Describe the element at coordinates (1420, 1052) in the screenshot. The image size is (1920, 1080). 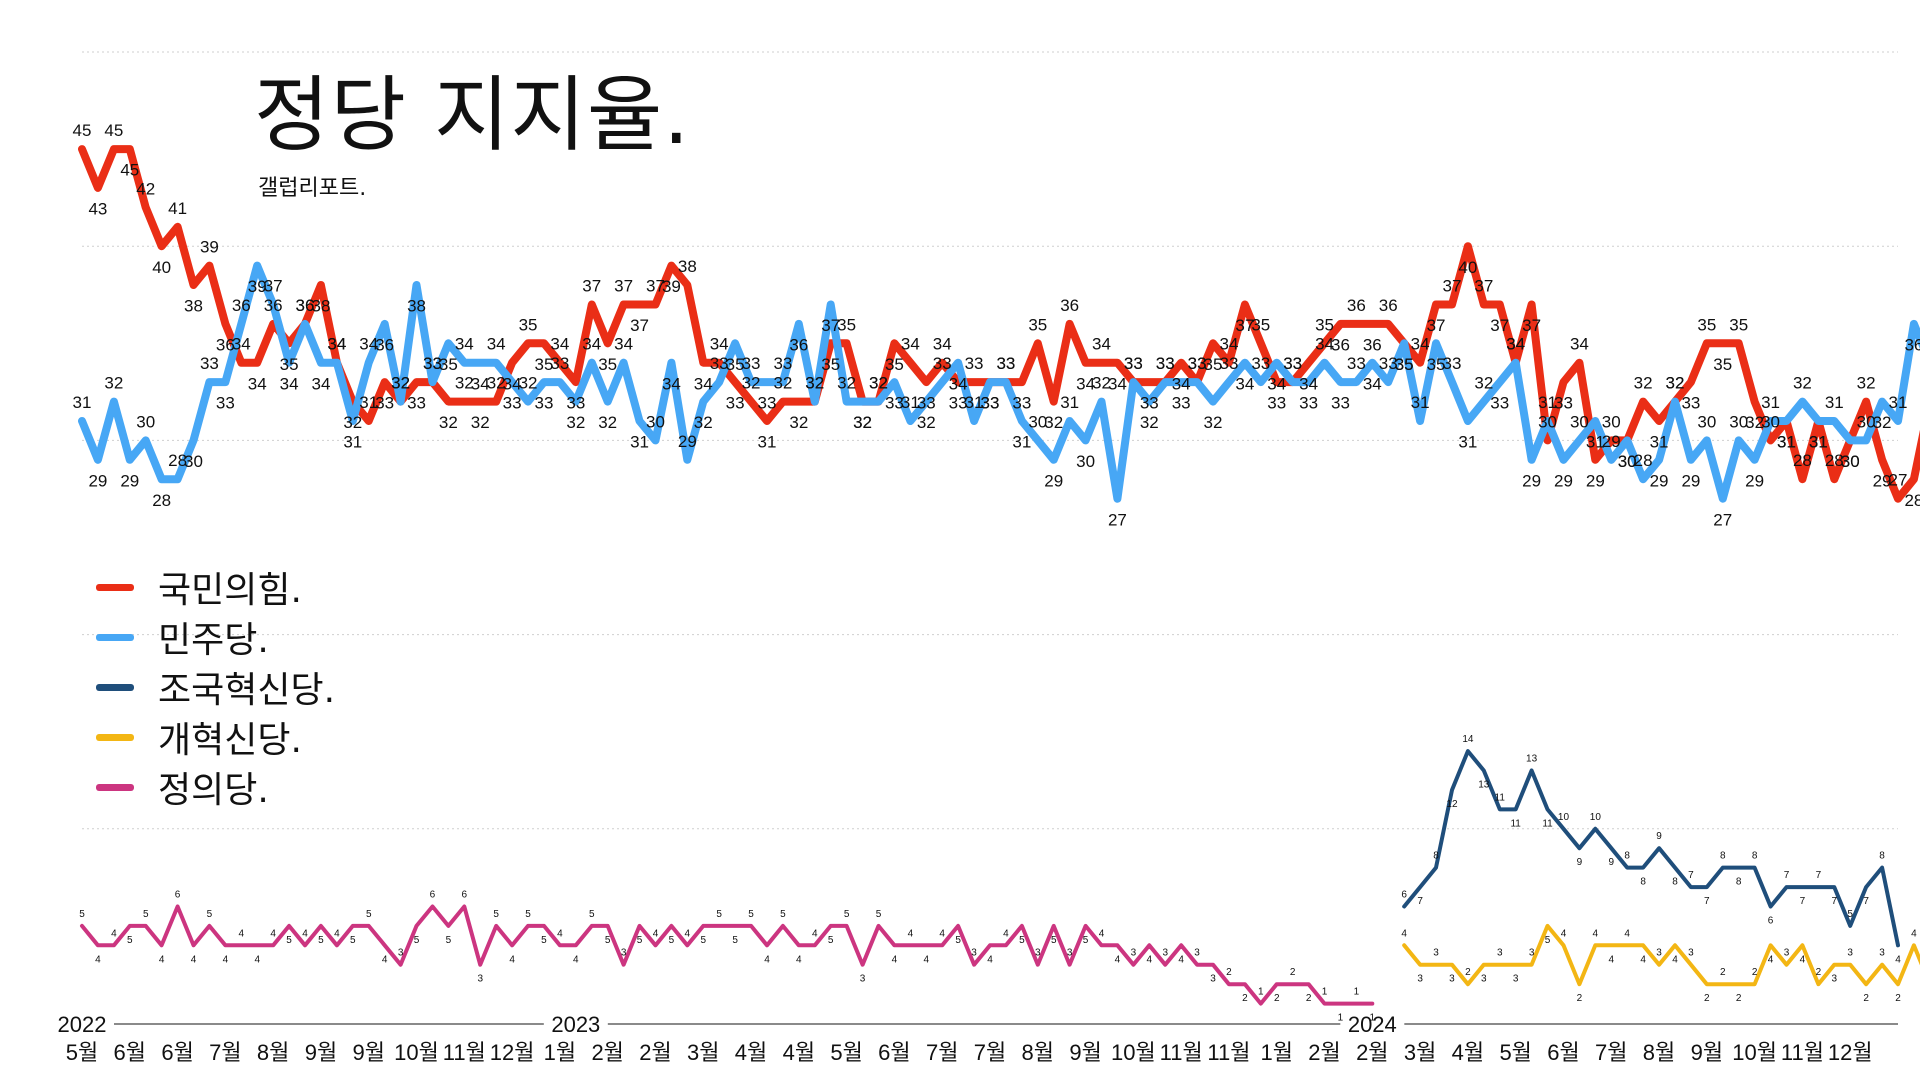
I see `month-label: 3월` at that location.